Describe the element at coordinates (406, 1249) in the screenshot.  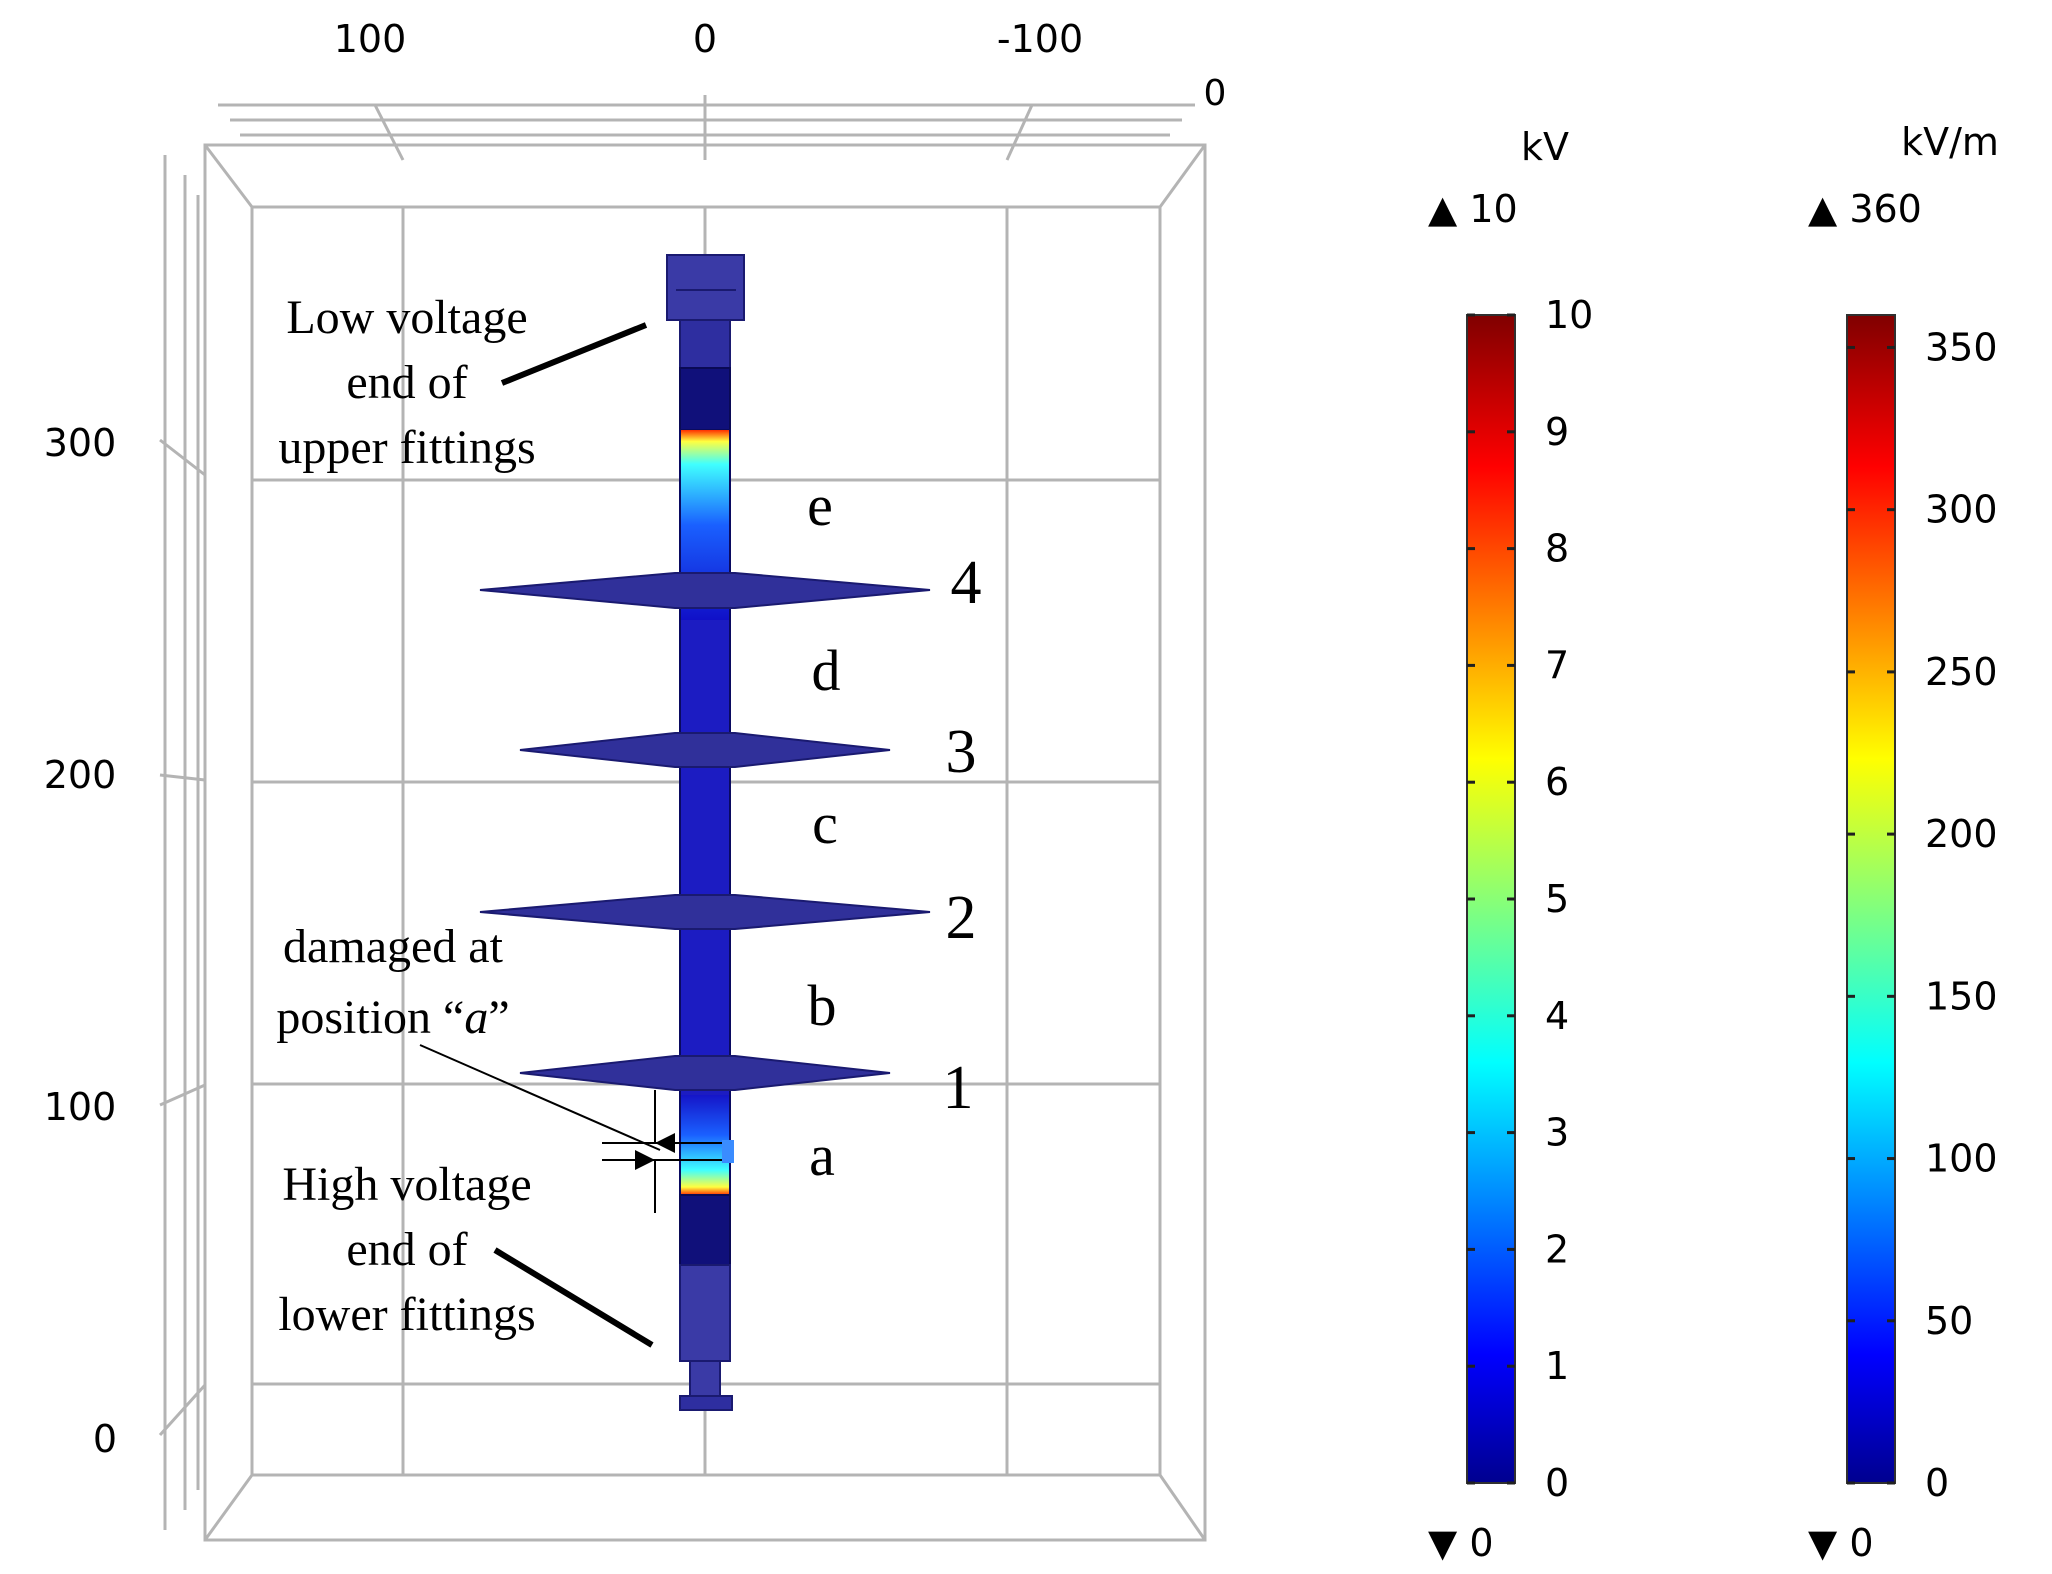
I see `annotation-high-voltage-line2: end of` at that location.